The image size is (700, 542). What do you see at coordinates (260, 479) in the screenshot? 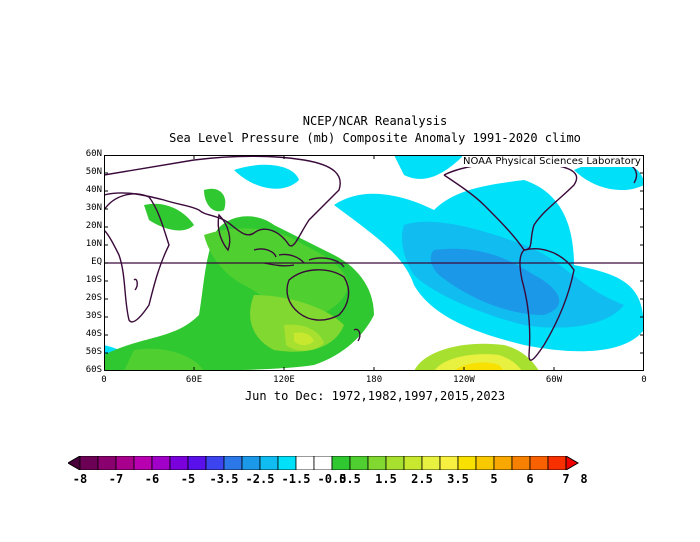
I see `colorbar-label: -2.5` at bounding box center [260, 479].